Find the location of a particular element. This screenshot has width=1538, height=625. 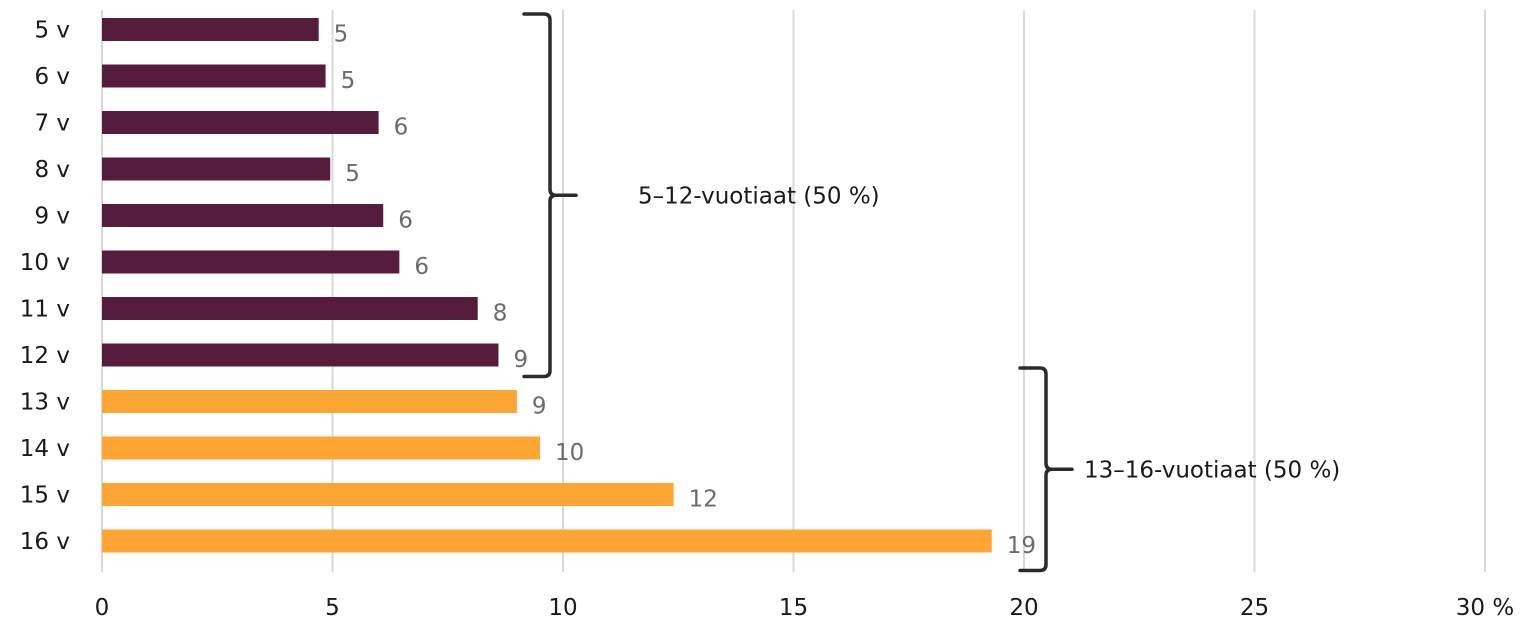

x-axis-tick-labels: 0 5 10 15 20 25 30 % is located at coordinates (805, 608).